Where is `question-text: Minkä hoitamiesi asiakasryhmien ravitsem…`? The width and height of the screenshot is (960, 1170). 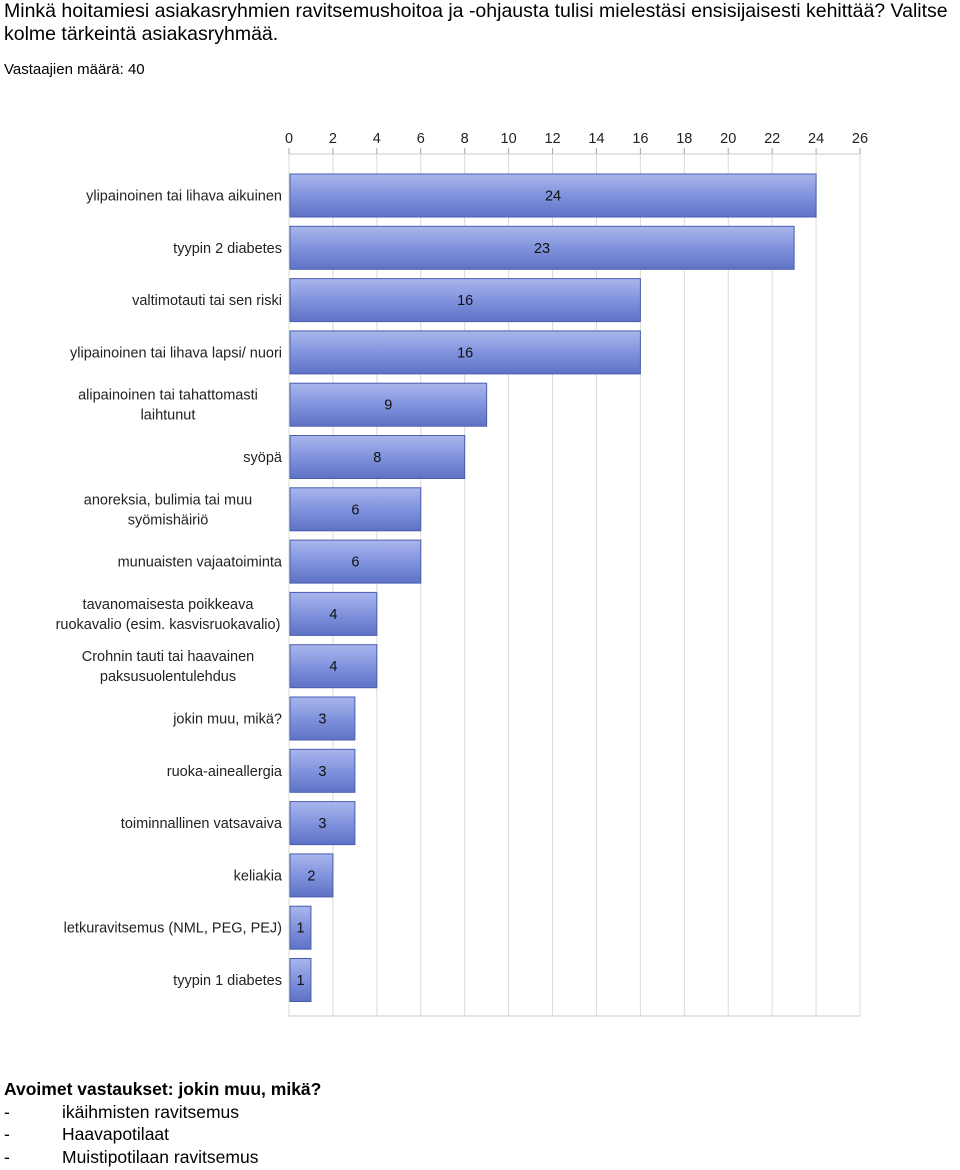
question-text: Minkä hoitamiesi asiakasryhmien ravitsem… is located at coordinates (479, 22).